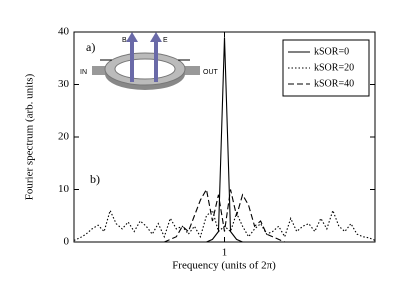  Describe the element at coordinates (224, 266) in the screenshot. I see `x-axis-label: Frequency (units of 2π)` at that location.